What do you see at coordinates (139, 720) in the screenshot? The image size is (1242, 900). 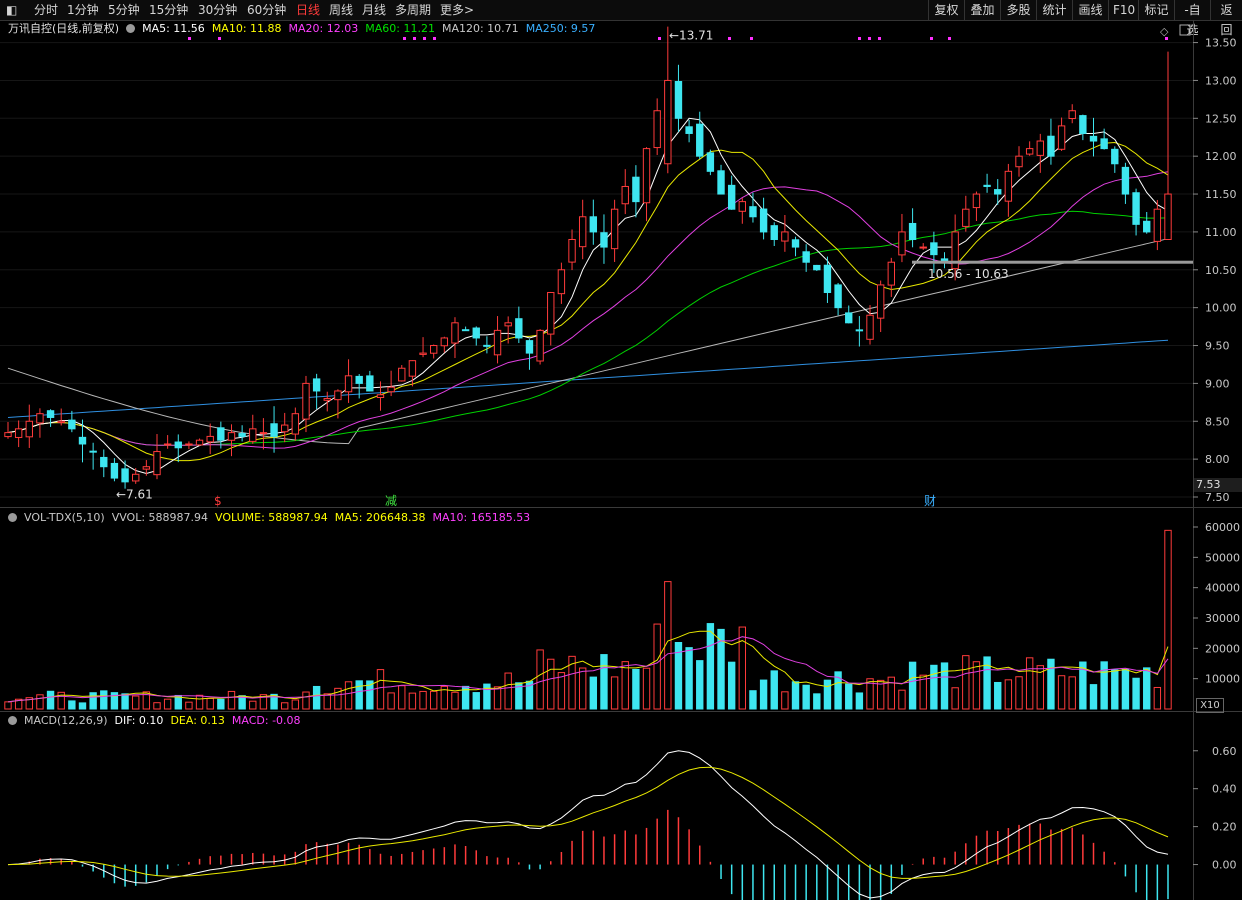 I see `legend-item-1: DIF: 0.10` at bounding box center [139, 720].